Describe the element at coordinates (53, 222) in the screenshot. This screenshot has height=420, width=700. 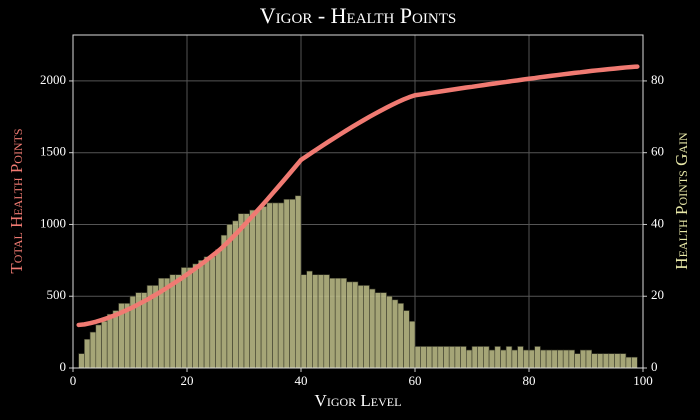
I see `y-tick-label: 1000` at that location.